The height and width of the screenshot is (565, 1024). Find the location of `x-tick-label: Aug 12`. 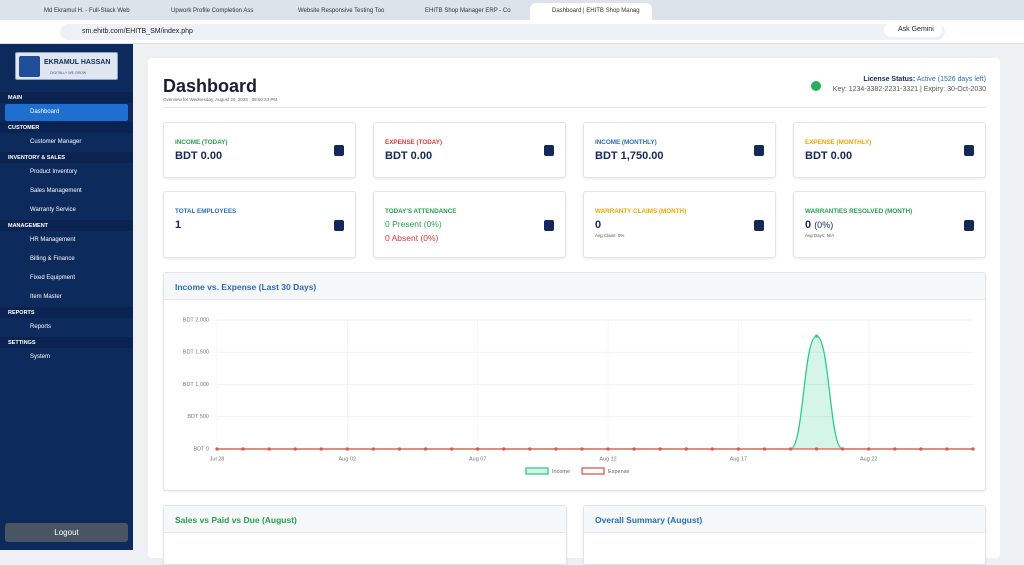

x-tick-label: Aug 12 is located at coordinates (607, 459).